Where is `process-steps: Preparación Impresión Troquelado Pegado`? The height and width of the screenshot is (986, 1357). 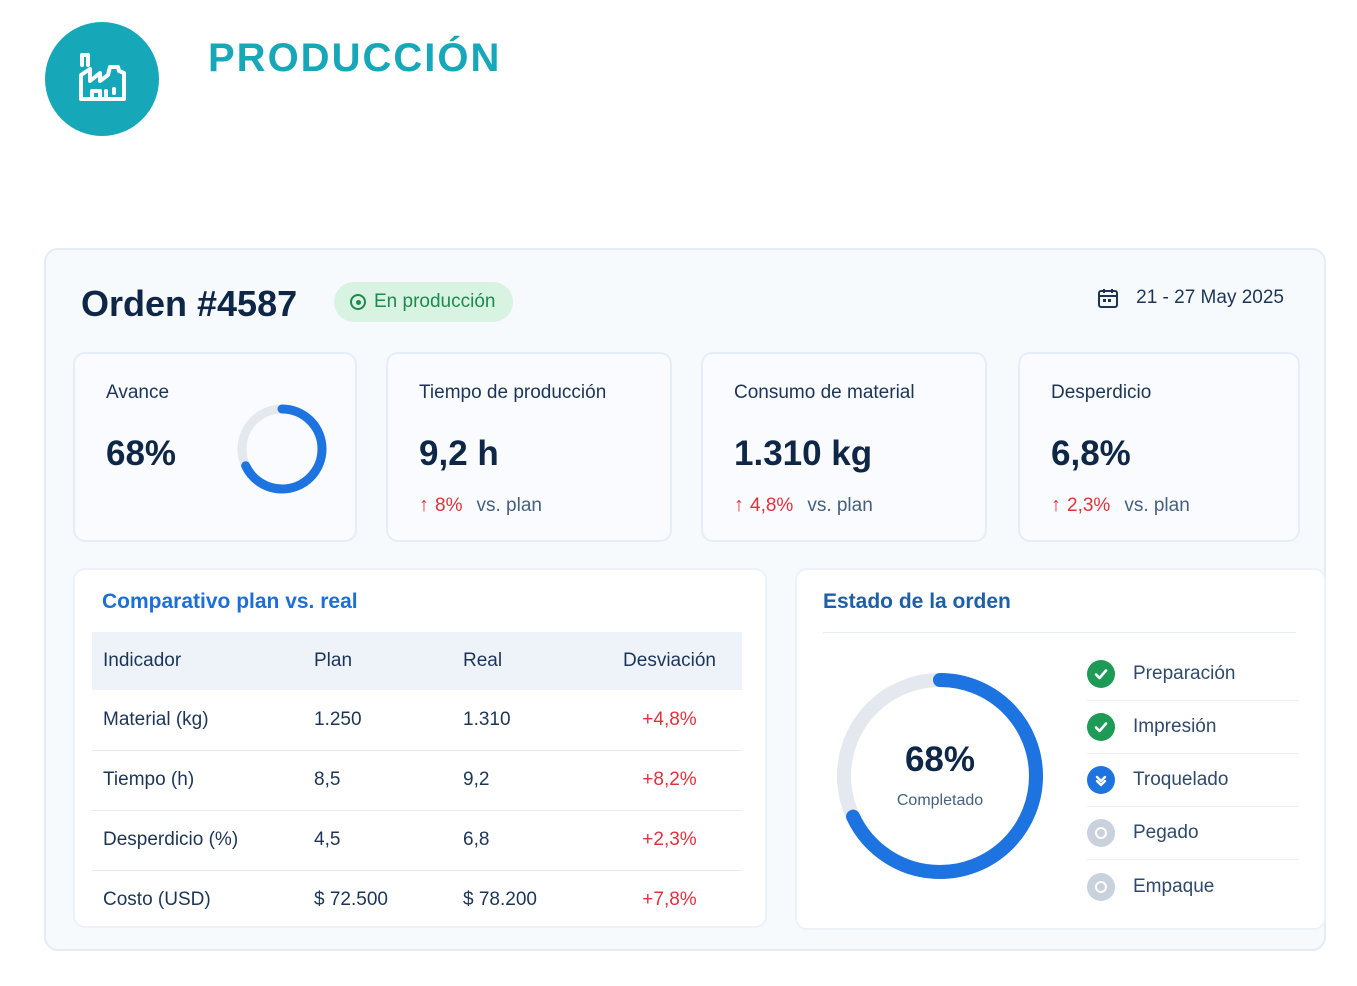 process-steps: Preparación Impresión Troquelado Pegado is located at coordinates (1193, 780).